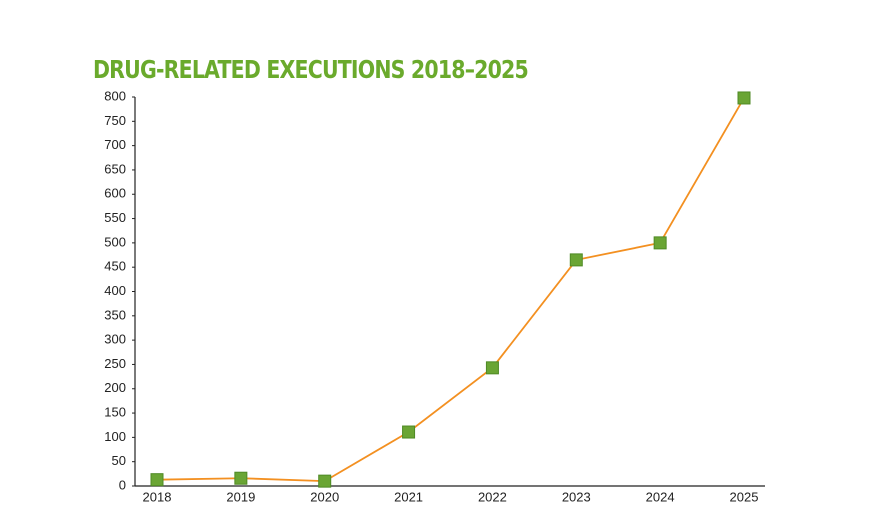  What do you see at coordinates (324, 496) in the screenshot?
I see `x-tick-label: 2020` at bounding box center [324, 496].